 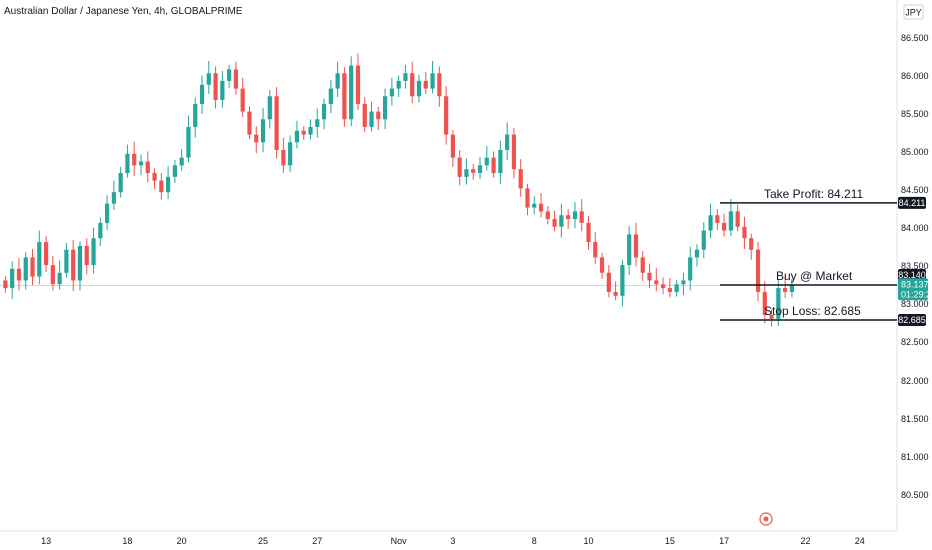 I want to click on y-tick-label: 80.500, so click(x=915, y=495).